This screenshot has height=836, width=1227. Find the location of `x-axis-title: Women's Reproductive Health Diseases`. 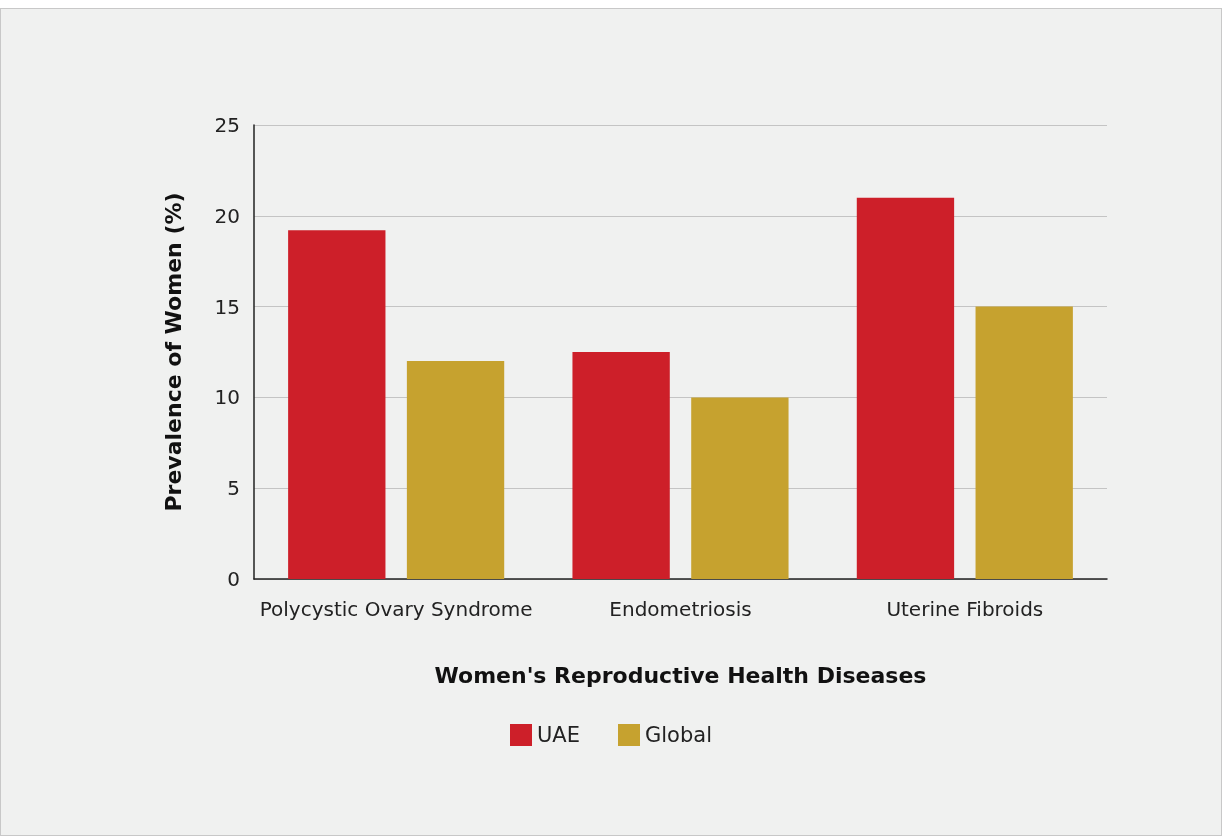

x-axis-title: Women's Reproductive Health Diseases is located at coordinates (680, 675).